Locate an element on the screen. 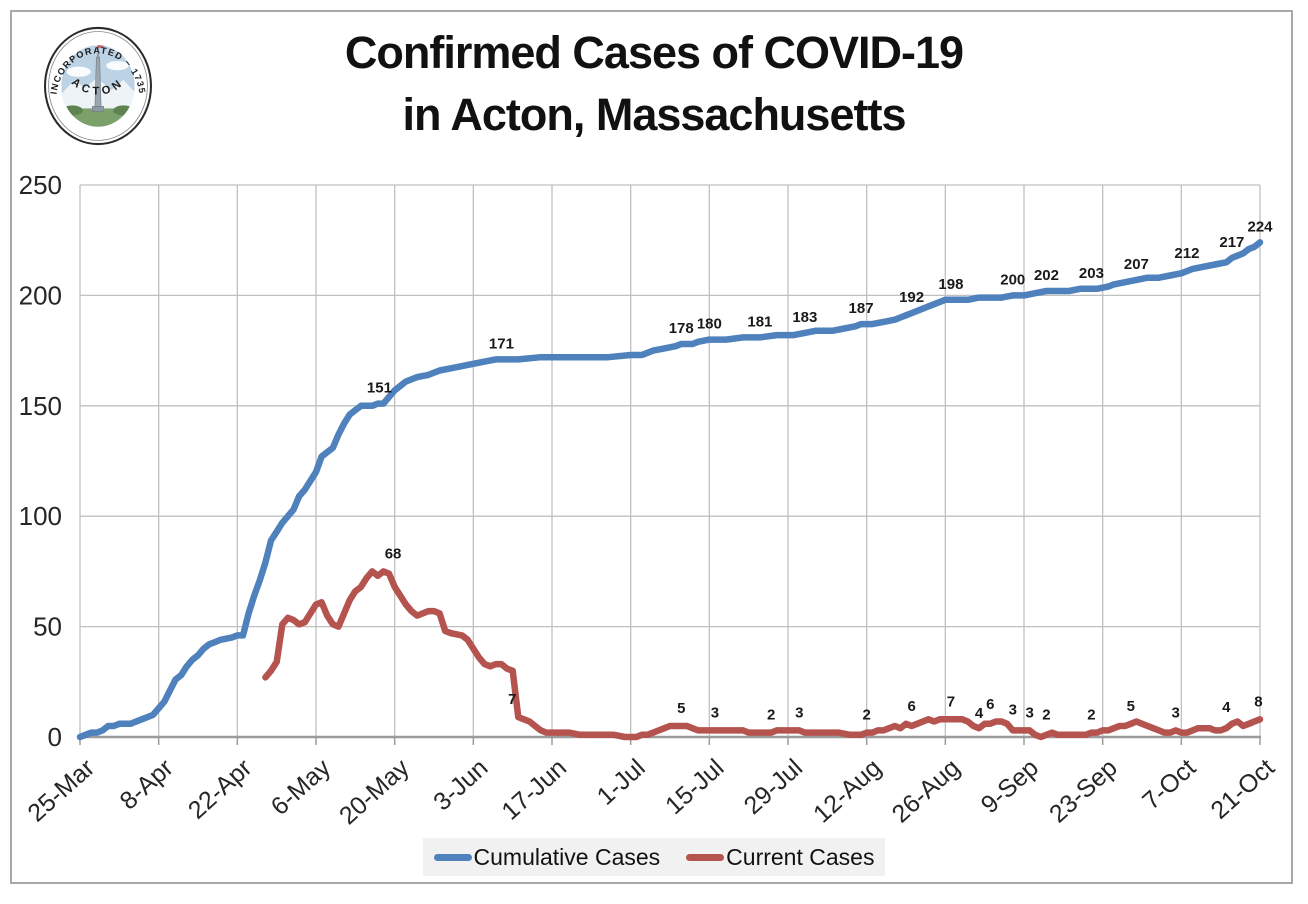  seal-inner-ring is located at coordinates (98, 86).